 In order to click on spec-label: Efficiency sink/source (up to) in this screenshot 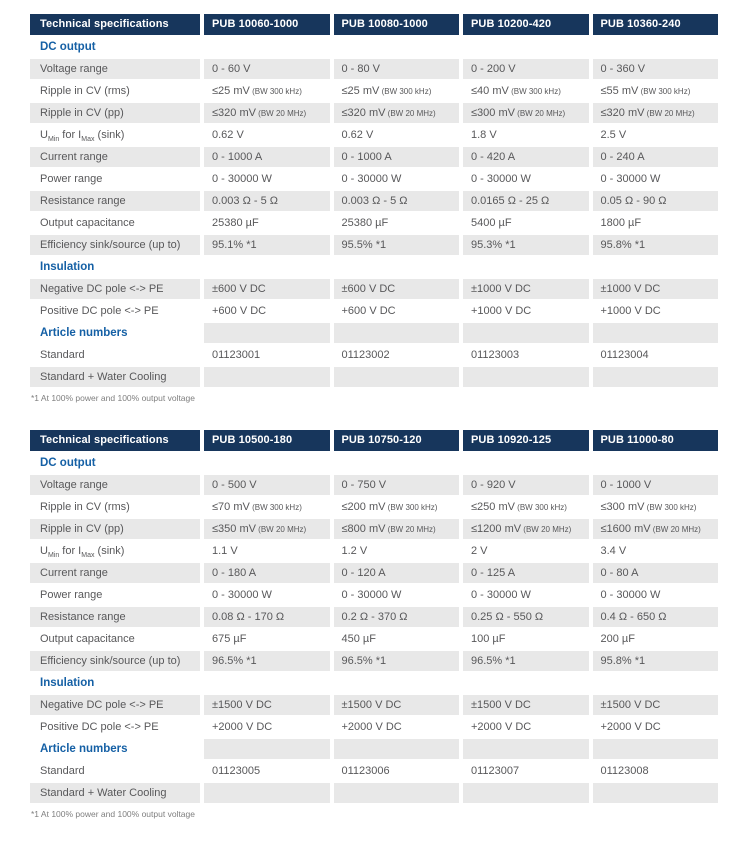, I will do `click(115, 245)`.